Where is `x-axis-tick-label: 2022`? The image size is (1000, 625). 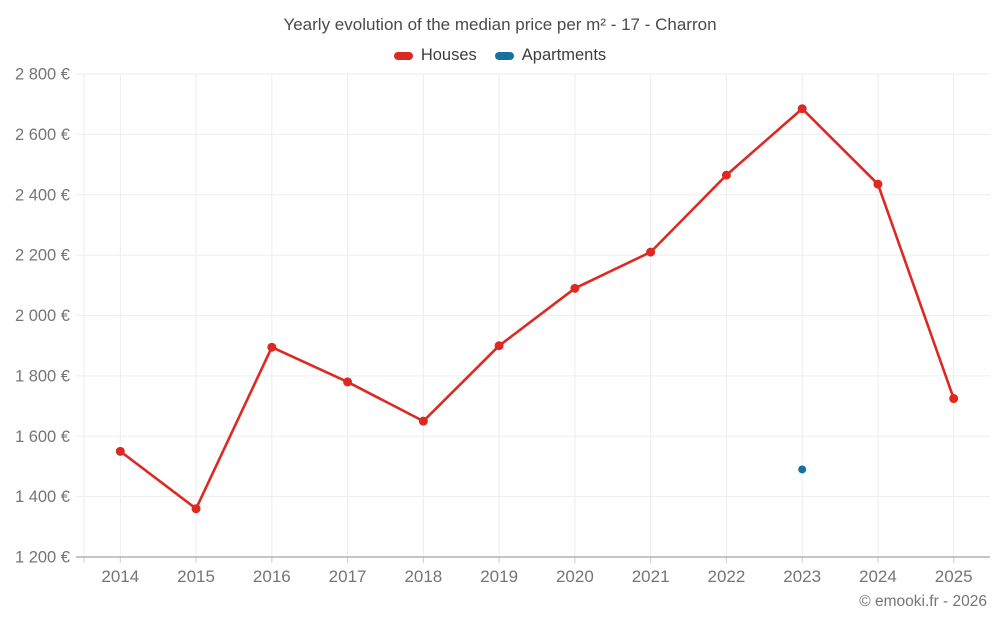 x-axis-tick-label: 2022 is located at coordinates (726, 576).